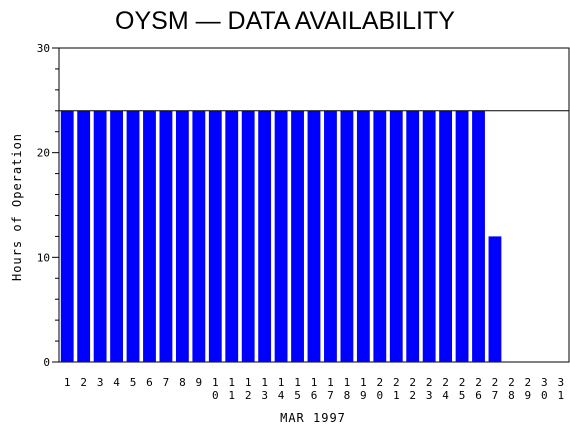 The image size is (570, 430). I want to click on x-tick-label: 5, so click(133, 382).